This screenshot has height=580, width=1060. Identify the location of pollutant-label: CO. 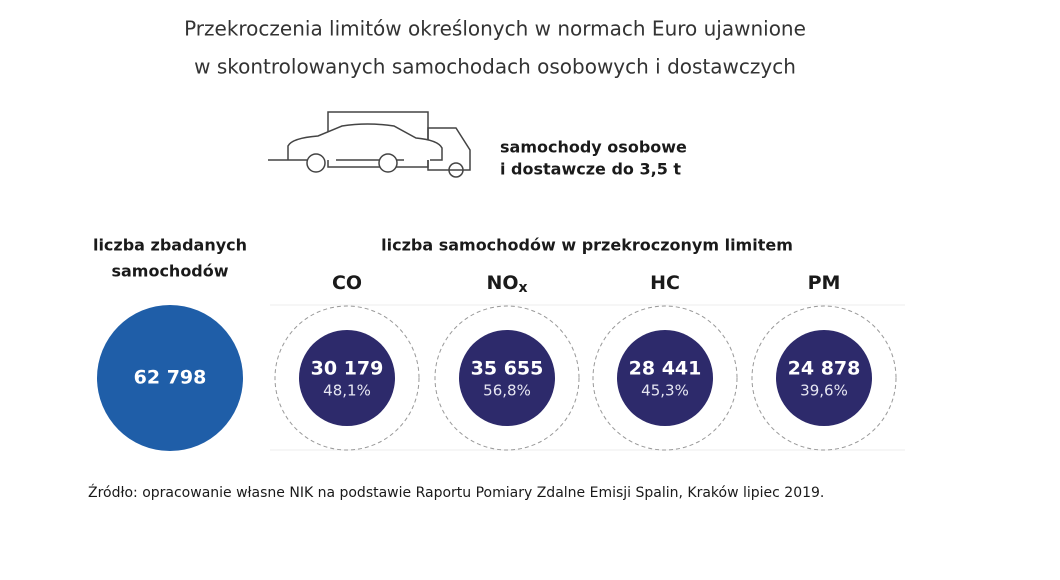
(347, 283).